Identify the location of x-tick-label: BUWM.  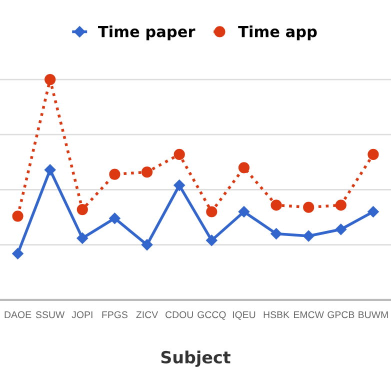
(373, 314).